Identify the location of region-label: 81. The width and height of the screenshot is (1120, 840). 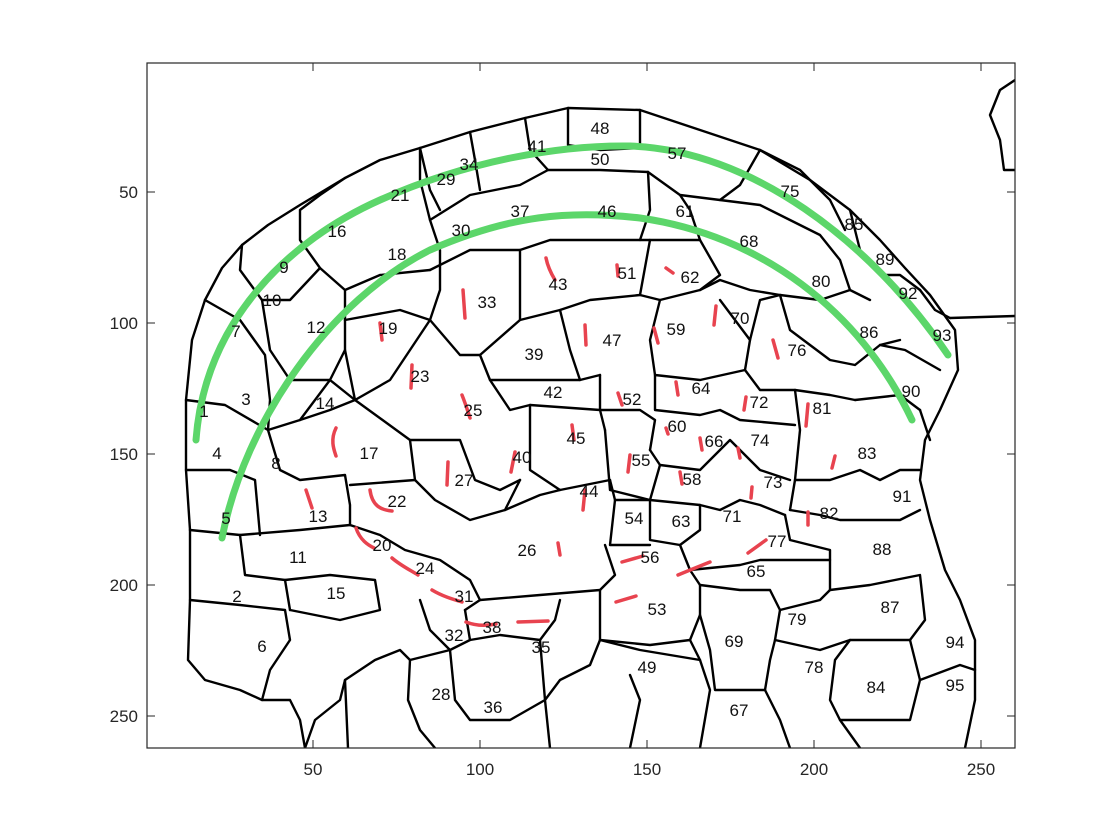
(822, 408).